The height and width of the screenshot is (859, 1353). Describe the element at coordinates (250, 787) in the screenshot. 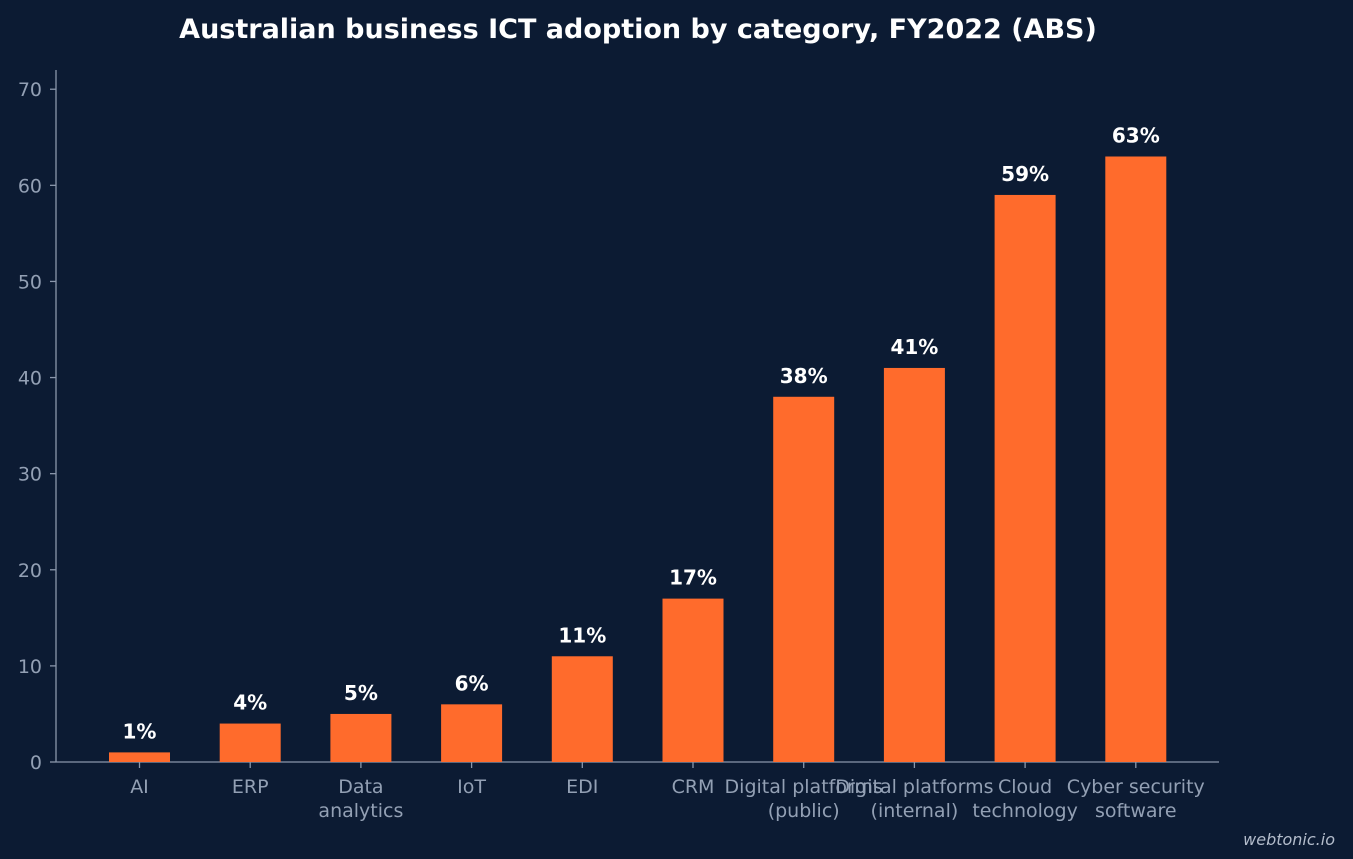

I see `x-tick-label: ERP` at that location.